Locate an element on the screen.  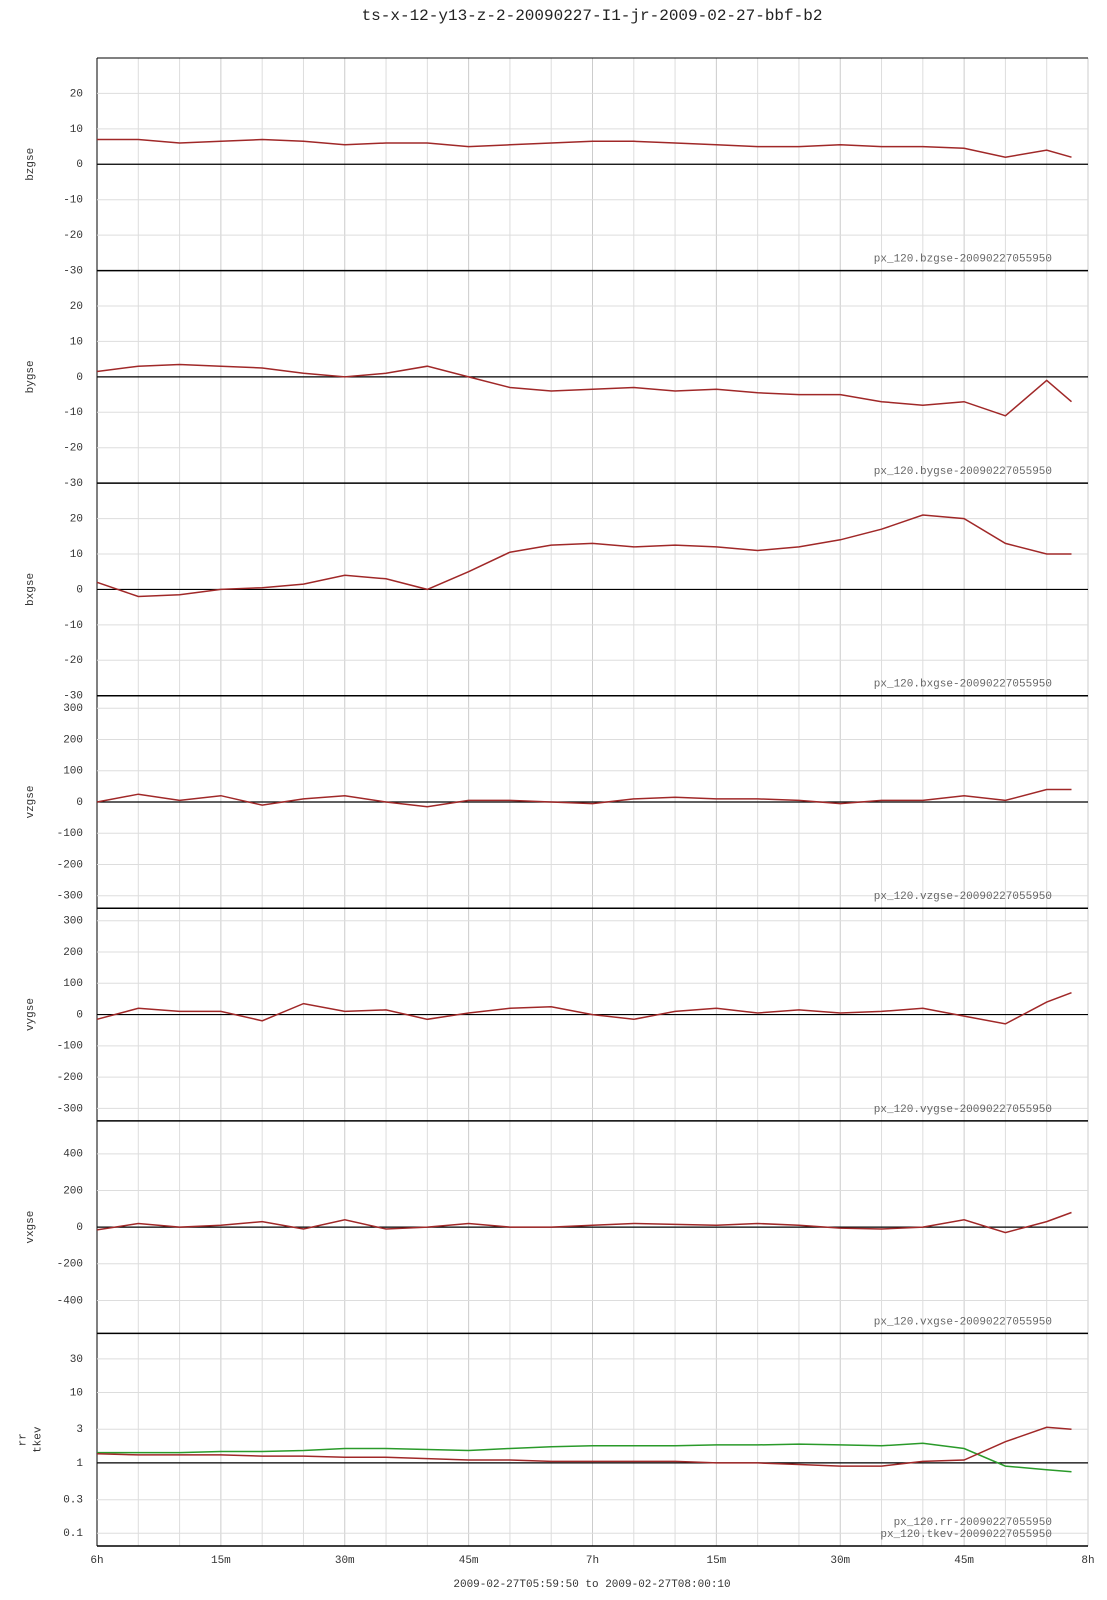
y-axis-label: vygse is located at coordinates (31, 1014).